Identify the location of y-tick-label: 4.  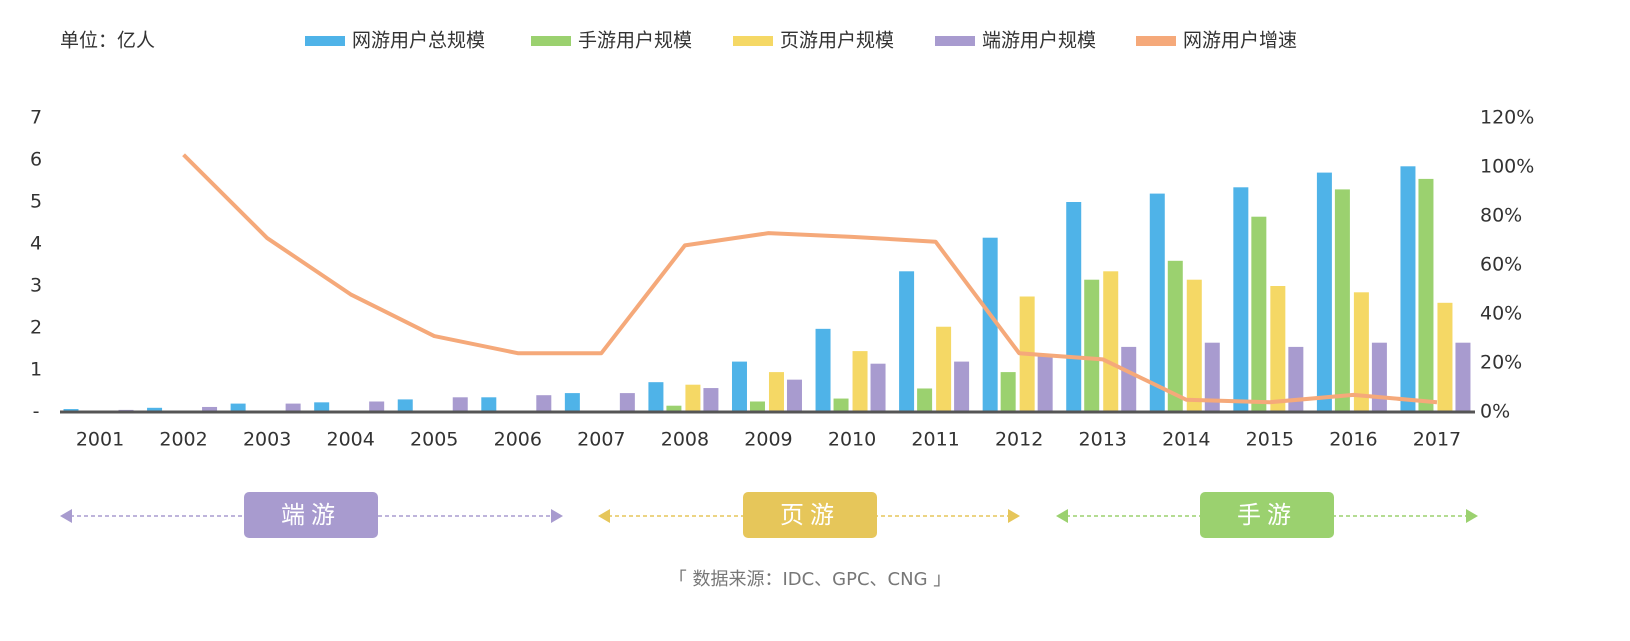
(36, 244).